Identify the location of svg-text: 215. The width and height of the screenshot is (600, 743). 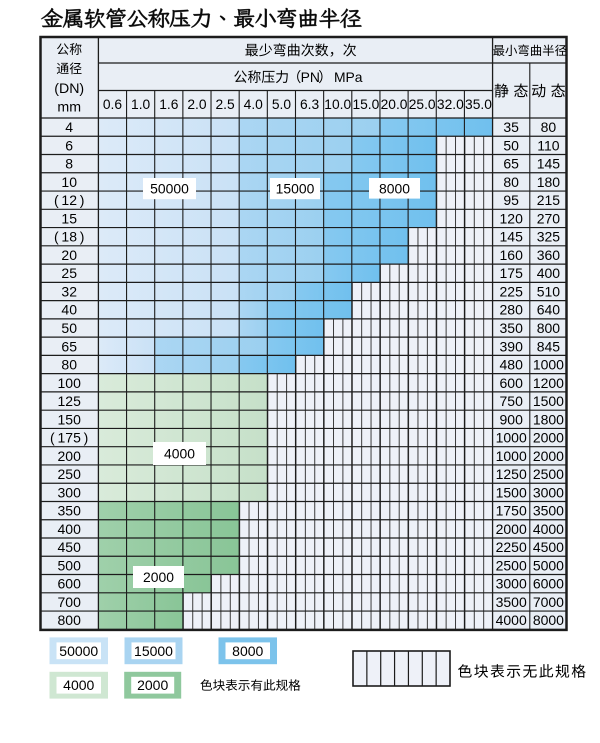
(549, 200).